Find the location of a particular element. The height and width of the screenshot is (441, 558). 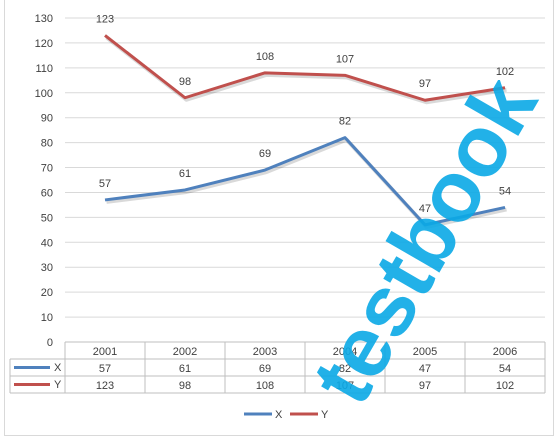

y-tick-label: 110 is located at coordinates (44, 69).